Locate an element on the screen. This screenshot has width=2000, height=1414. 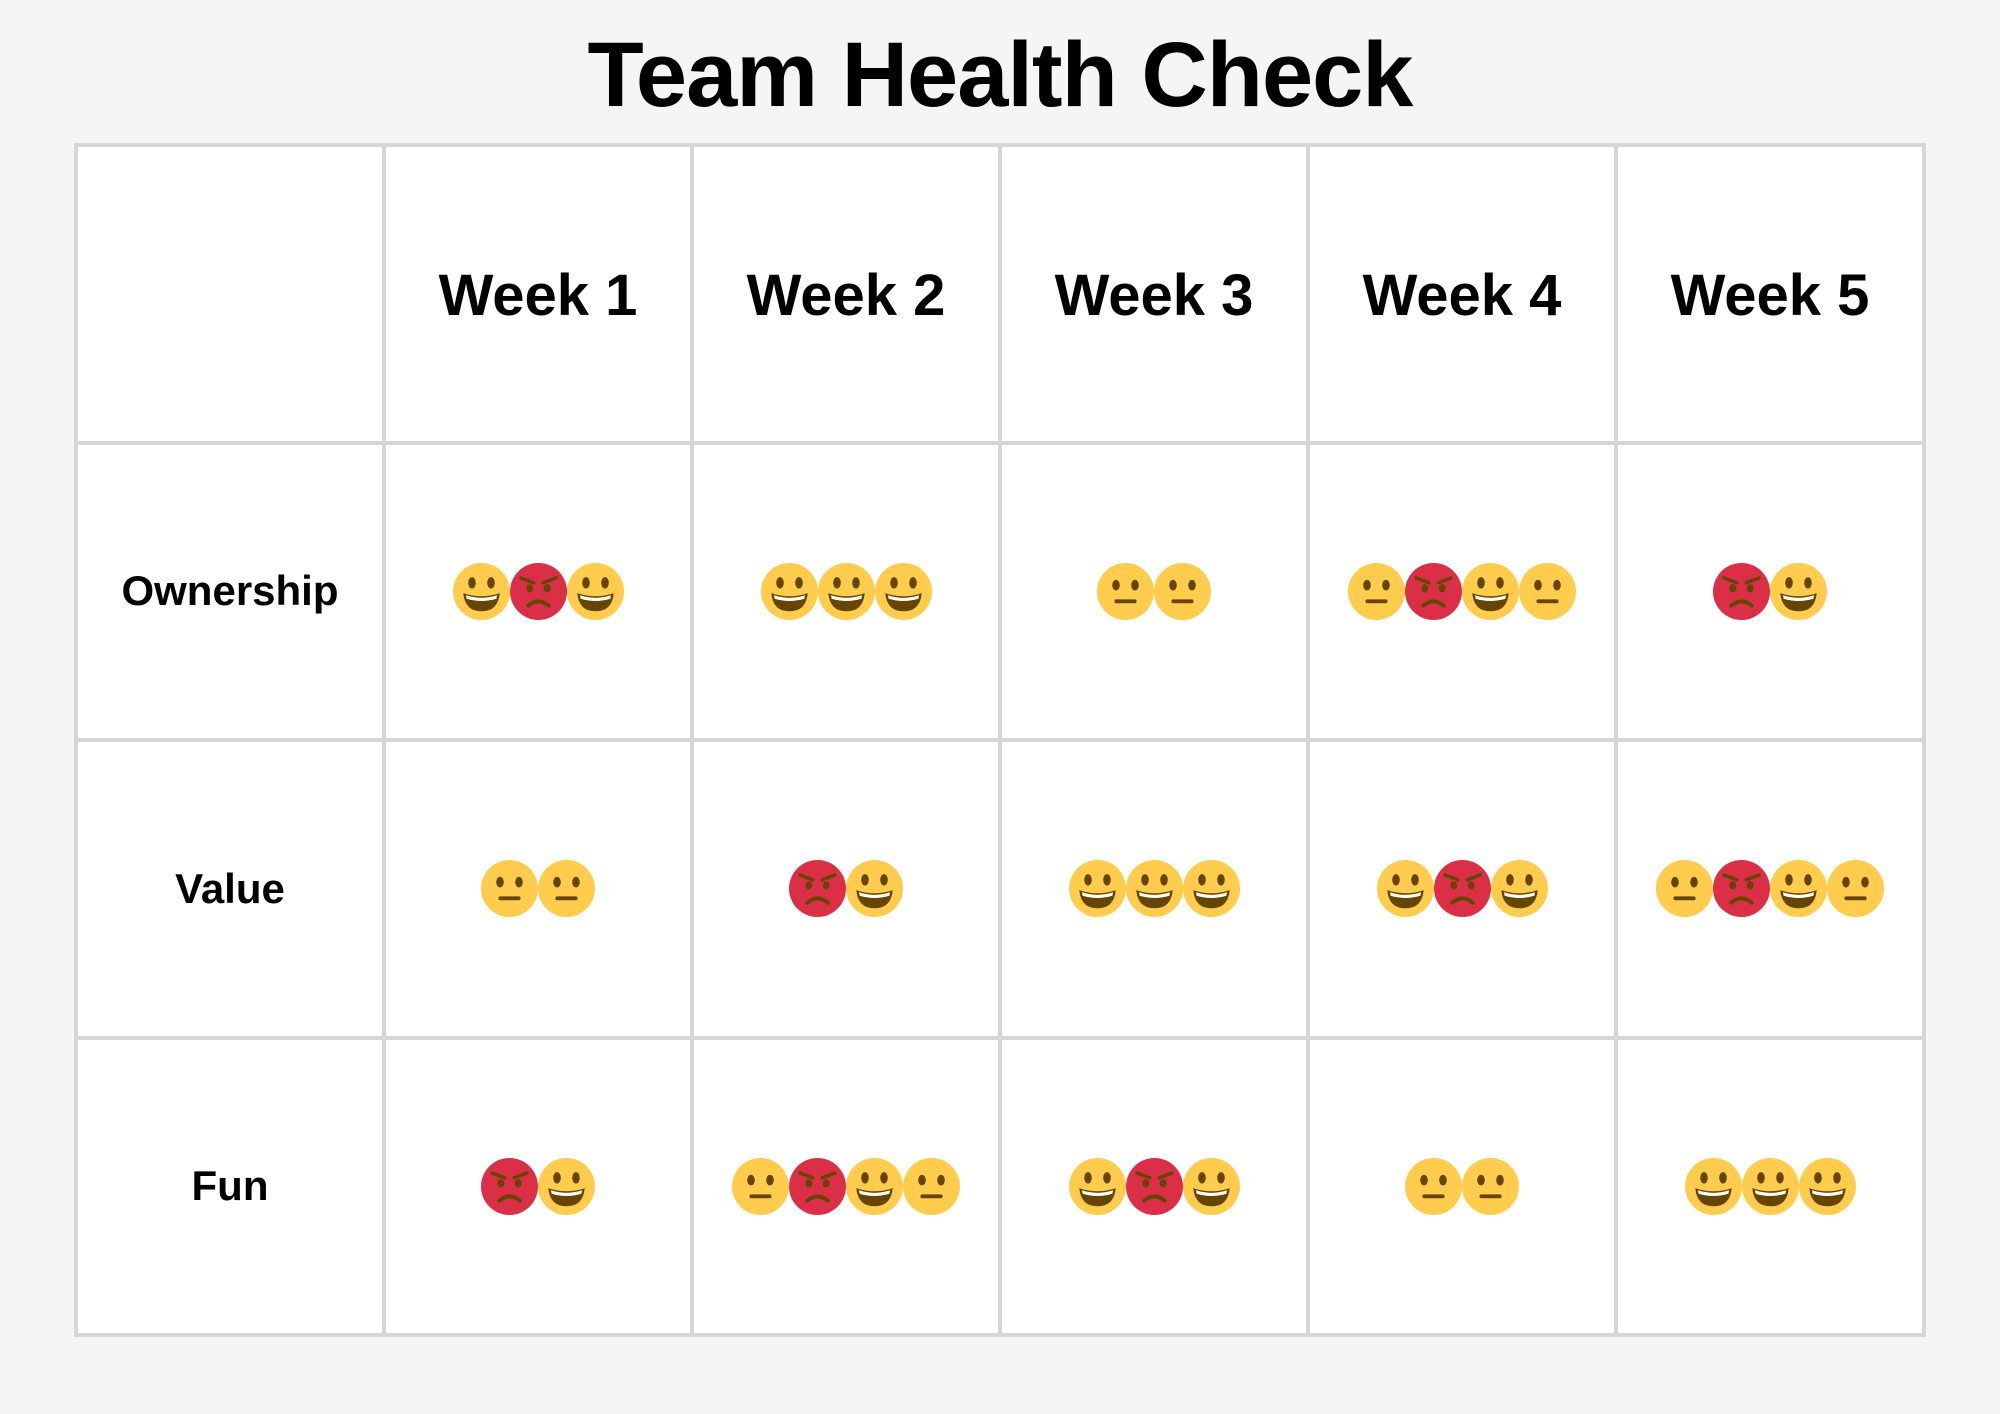
column-header: Week 3 is located at coordinates (1154, 294).